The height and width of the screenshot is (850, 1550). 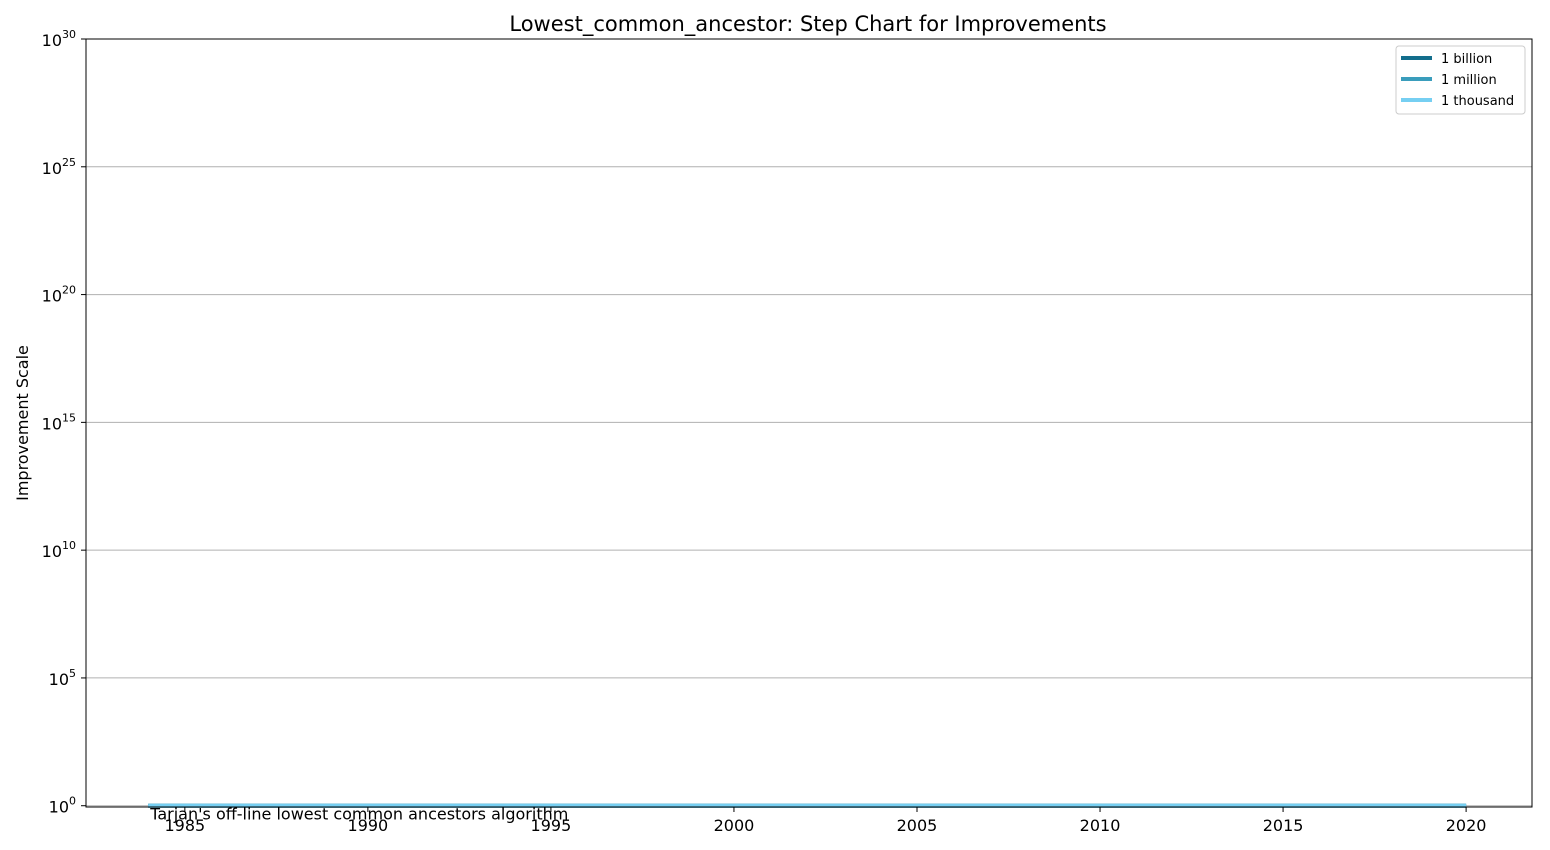 What do you see at coordinates (184, 825) in the screenshot?
I see `x-tick-label: 1985` at bounding box center [184, 825].